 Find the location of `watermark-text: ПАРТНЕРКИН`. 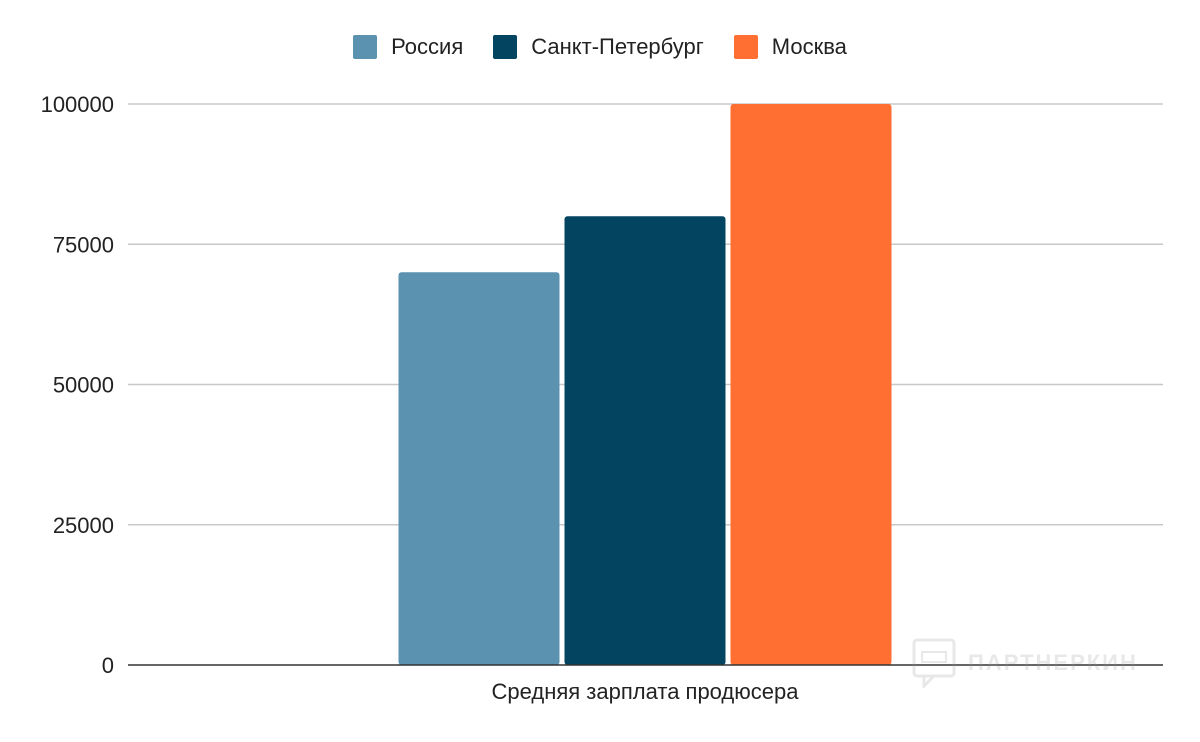

watermark-text: ПАРТНЕРКИН is located at coordinates (1053, 662).